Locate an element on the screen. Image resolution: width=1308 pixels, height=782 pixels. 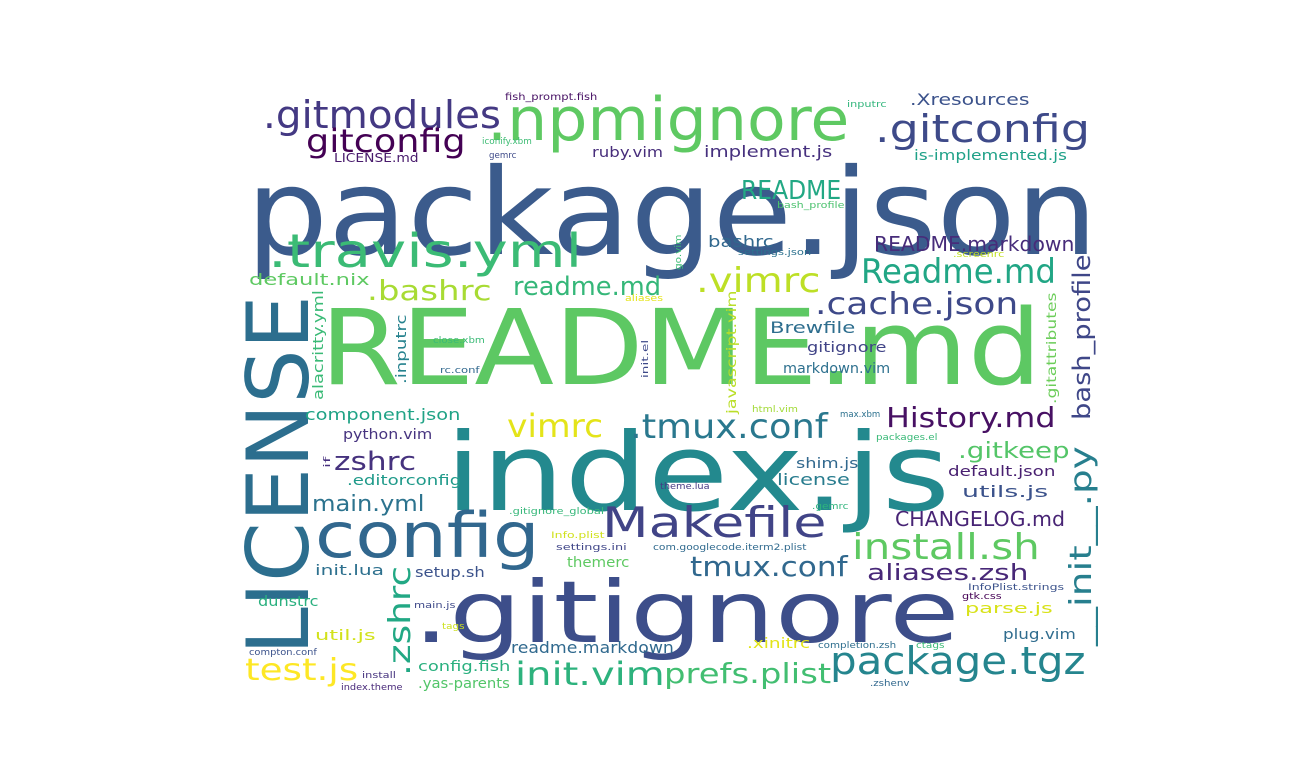
word-zshrc: zshrc is located at coordinates (375, 462).